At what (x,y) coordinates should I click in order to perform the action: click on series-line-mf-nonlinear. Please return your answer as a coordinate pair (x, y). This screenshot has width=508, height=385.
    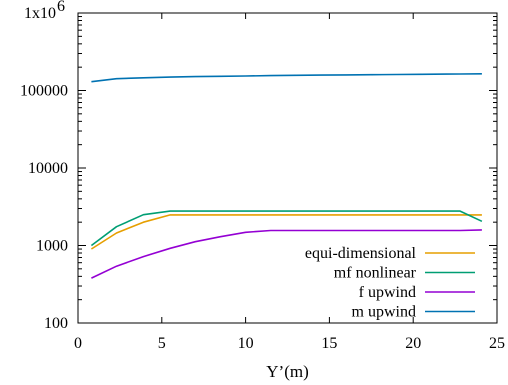
    Looking at the image, I should click on (286, 228).